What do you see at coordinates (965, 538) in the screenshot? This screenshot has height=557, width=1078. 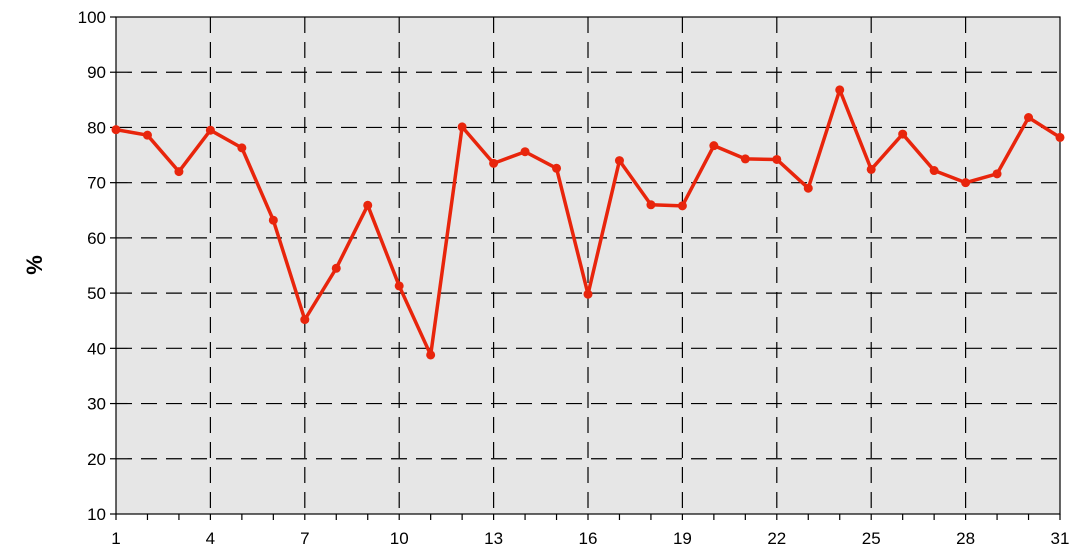 I see `x-tick-label: 28` at bounding box center [965, 538].